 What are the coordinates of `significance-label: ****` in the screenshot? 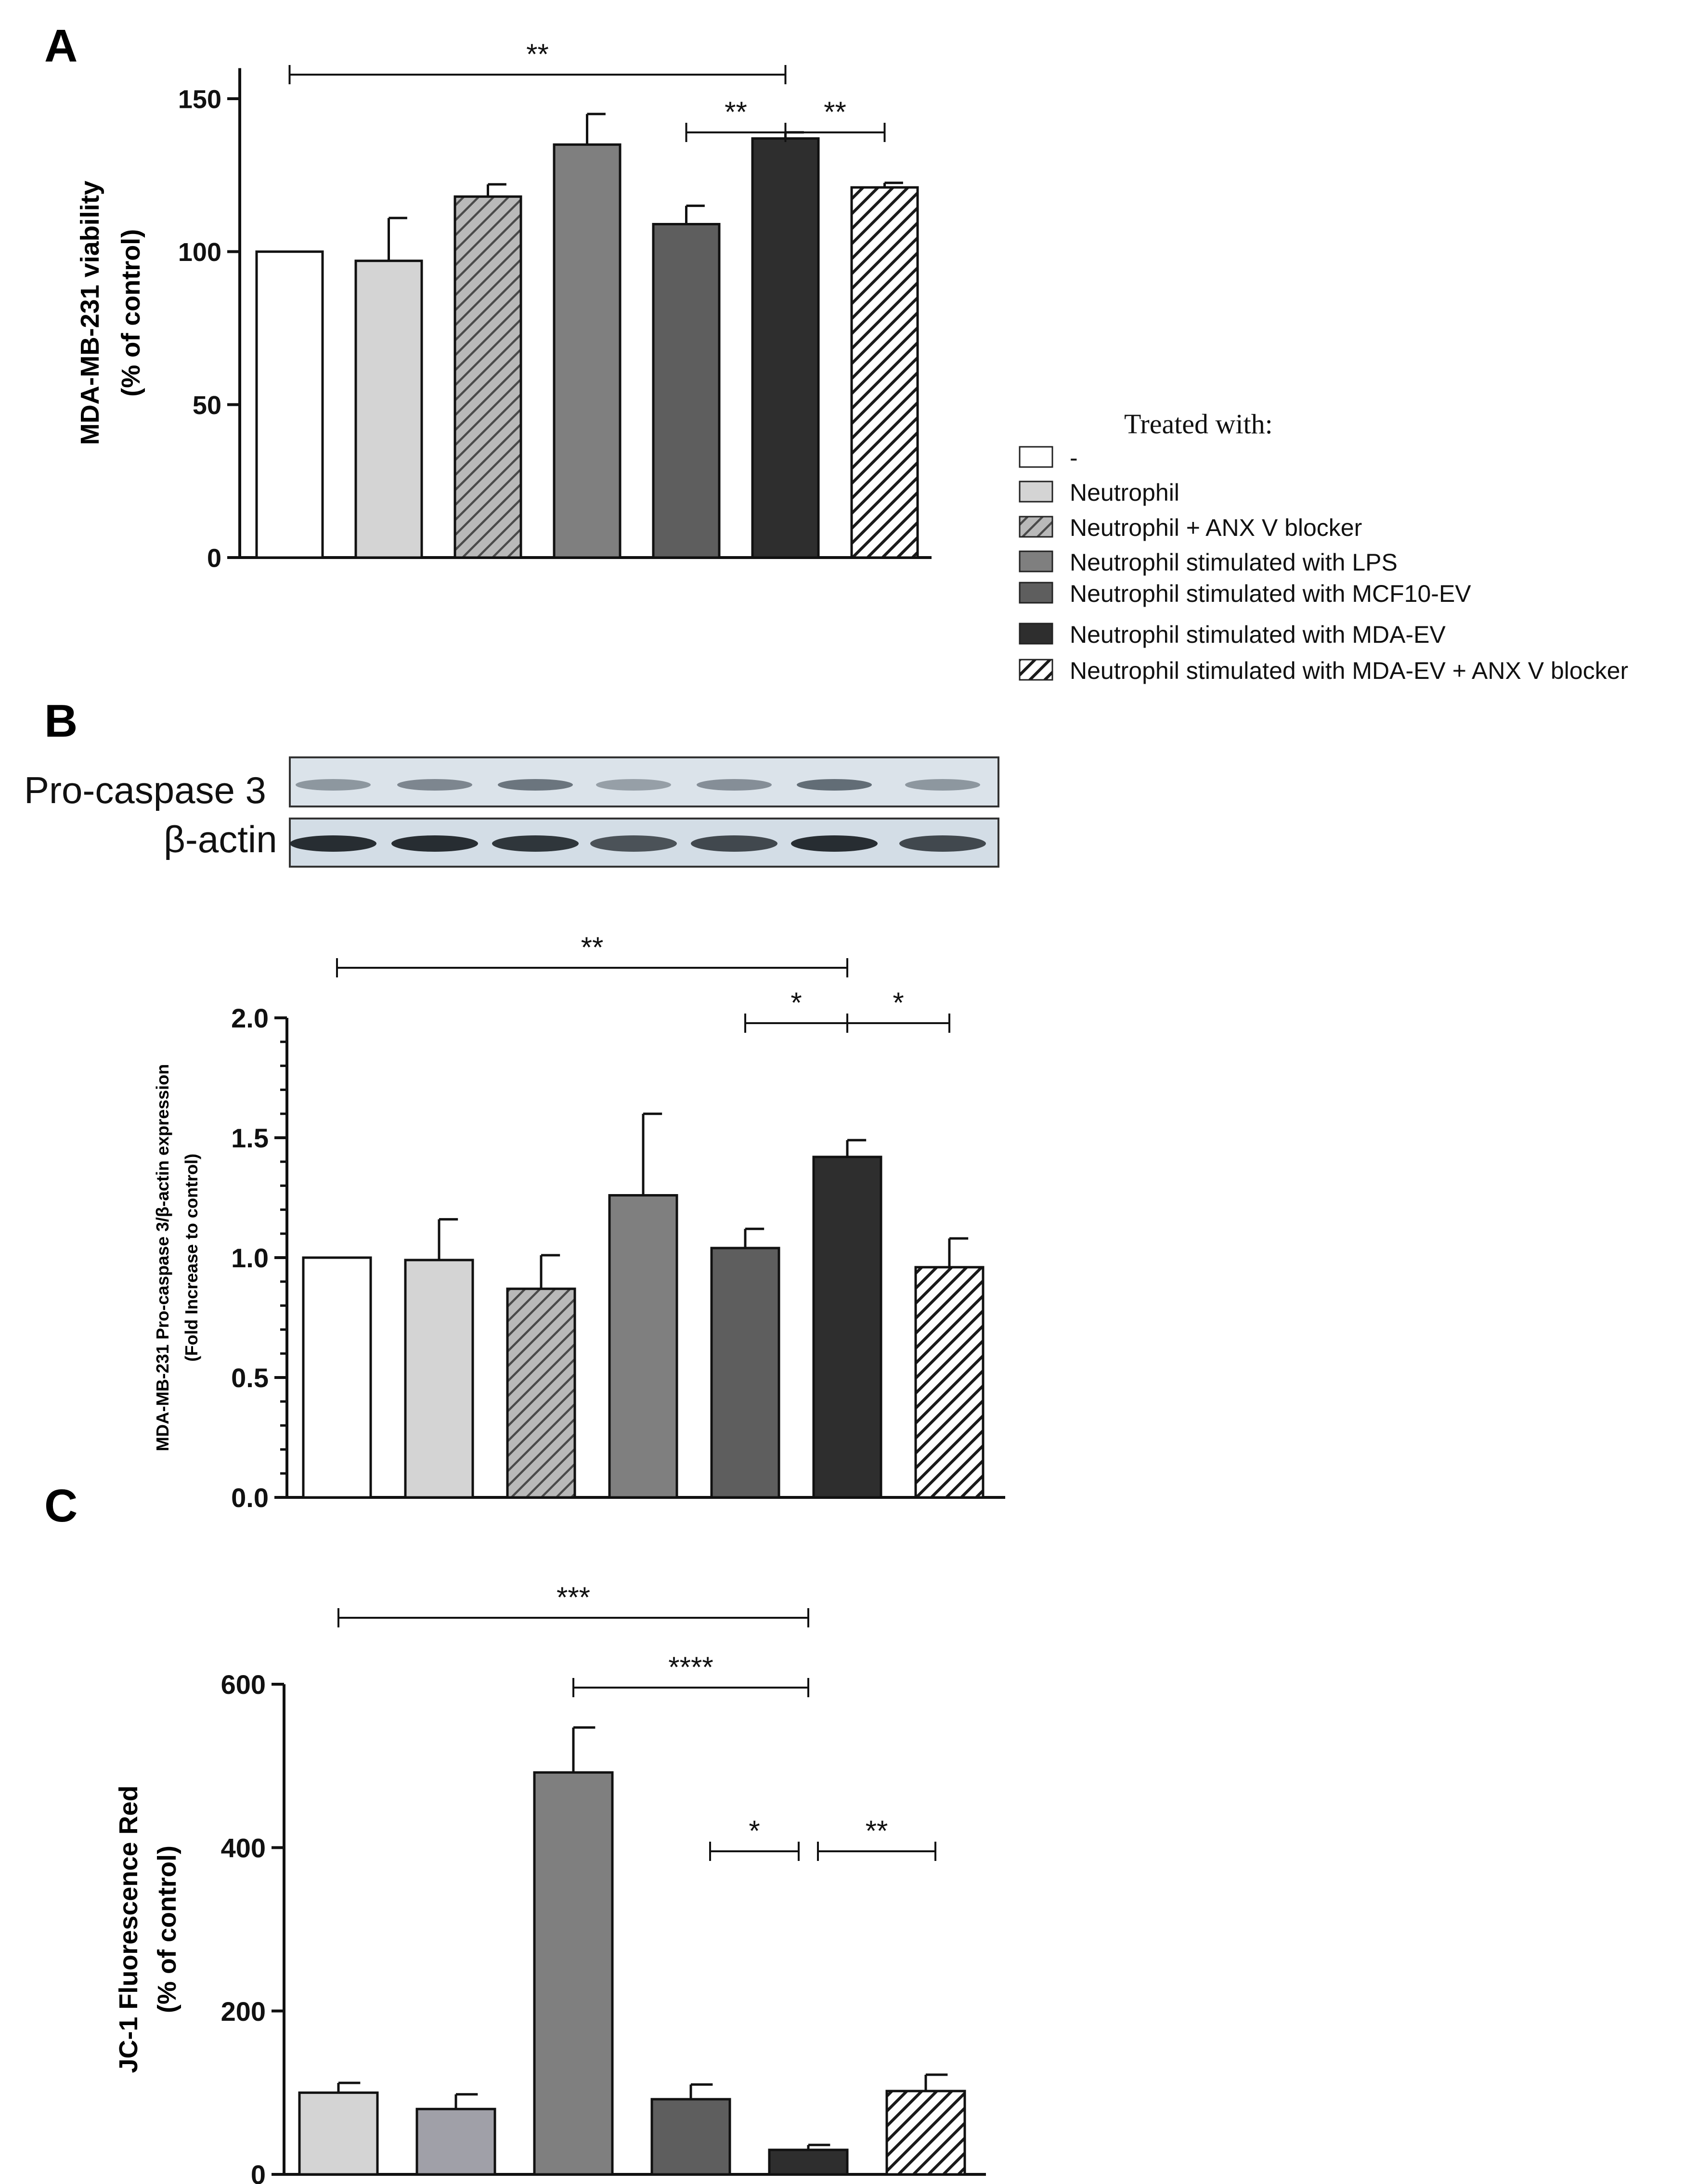 It's located at (690, 1667).